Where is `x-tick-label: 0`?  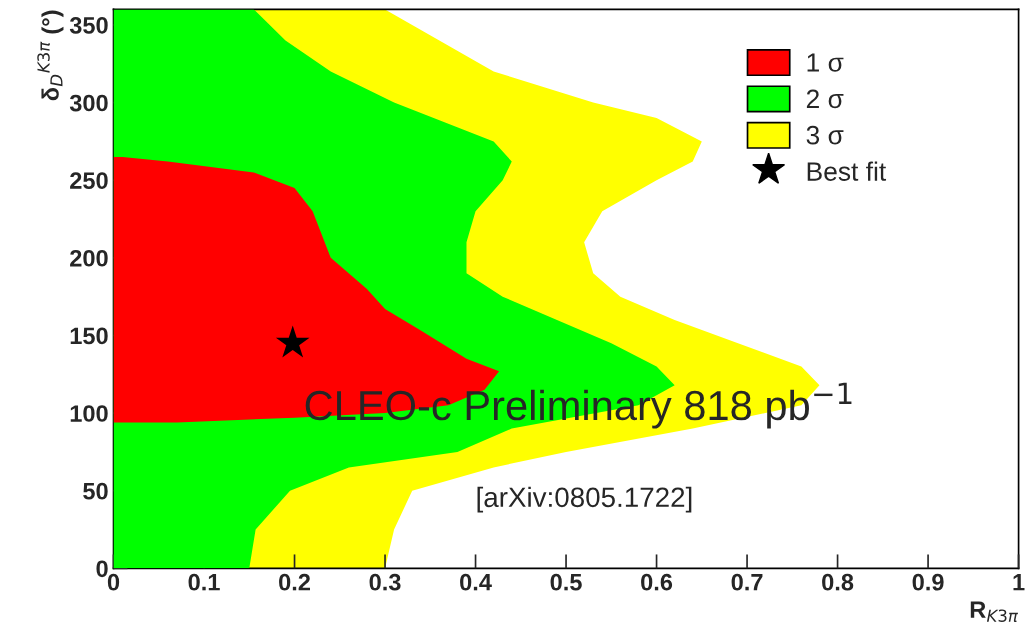 x-tick-label: 0 is located at coordinates (113, 582).